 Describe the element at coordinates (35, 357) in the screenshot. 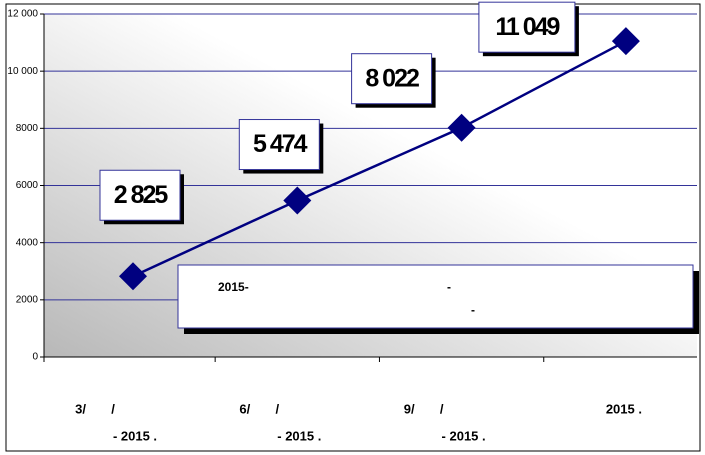

I see `y-tick-label: 0` at that location.